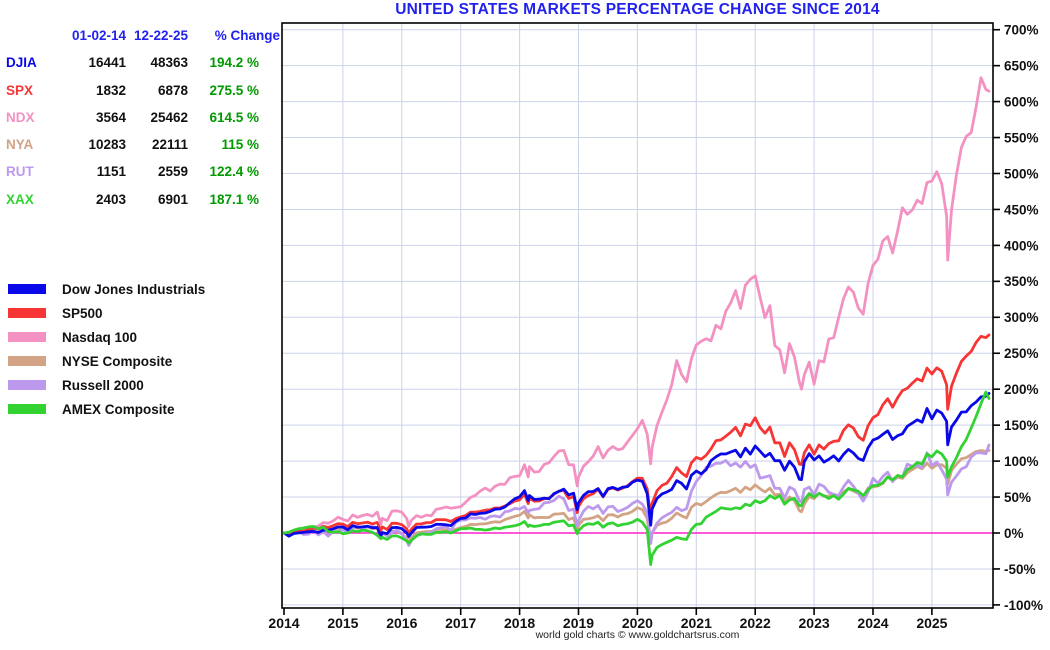  I want to click on start-value-nya: 10283, so click(107, 145).